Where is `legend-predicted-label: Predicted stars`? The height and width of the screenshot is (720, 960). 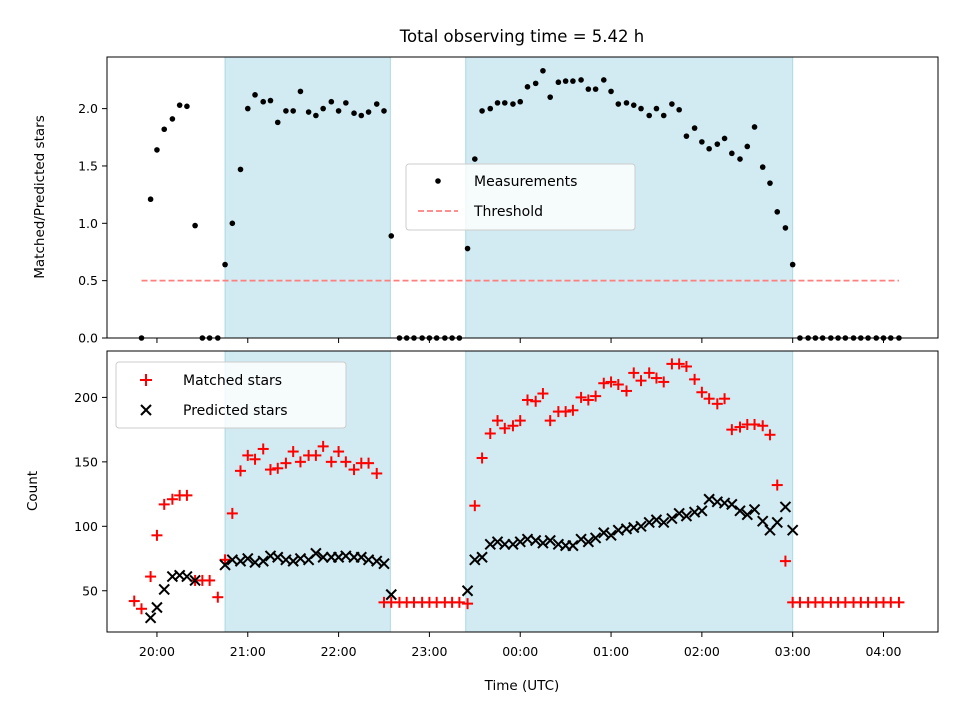 legend-predicted-label: Predicted stars is located at coordinates (235, 411).